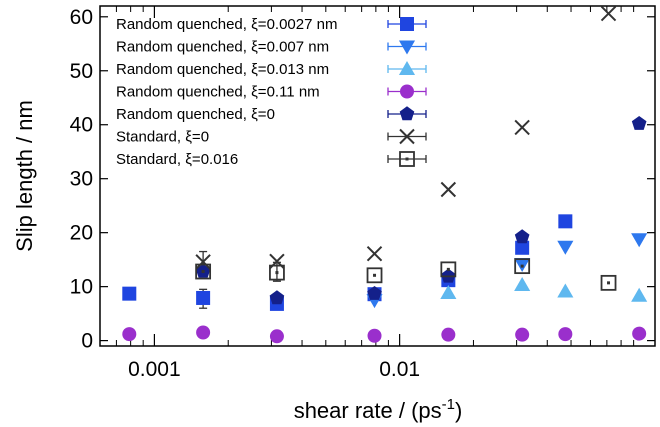  Describe the element at coordinates (87, 341) in the screenshot. I see `y-tick-label: 0` at that location.